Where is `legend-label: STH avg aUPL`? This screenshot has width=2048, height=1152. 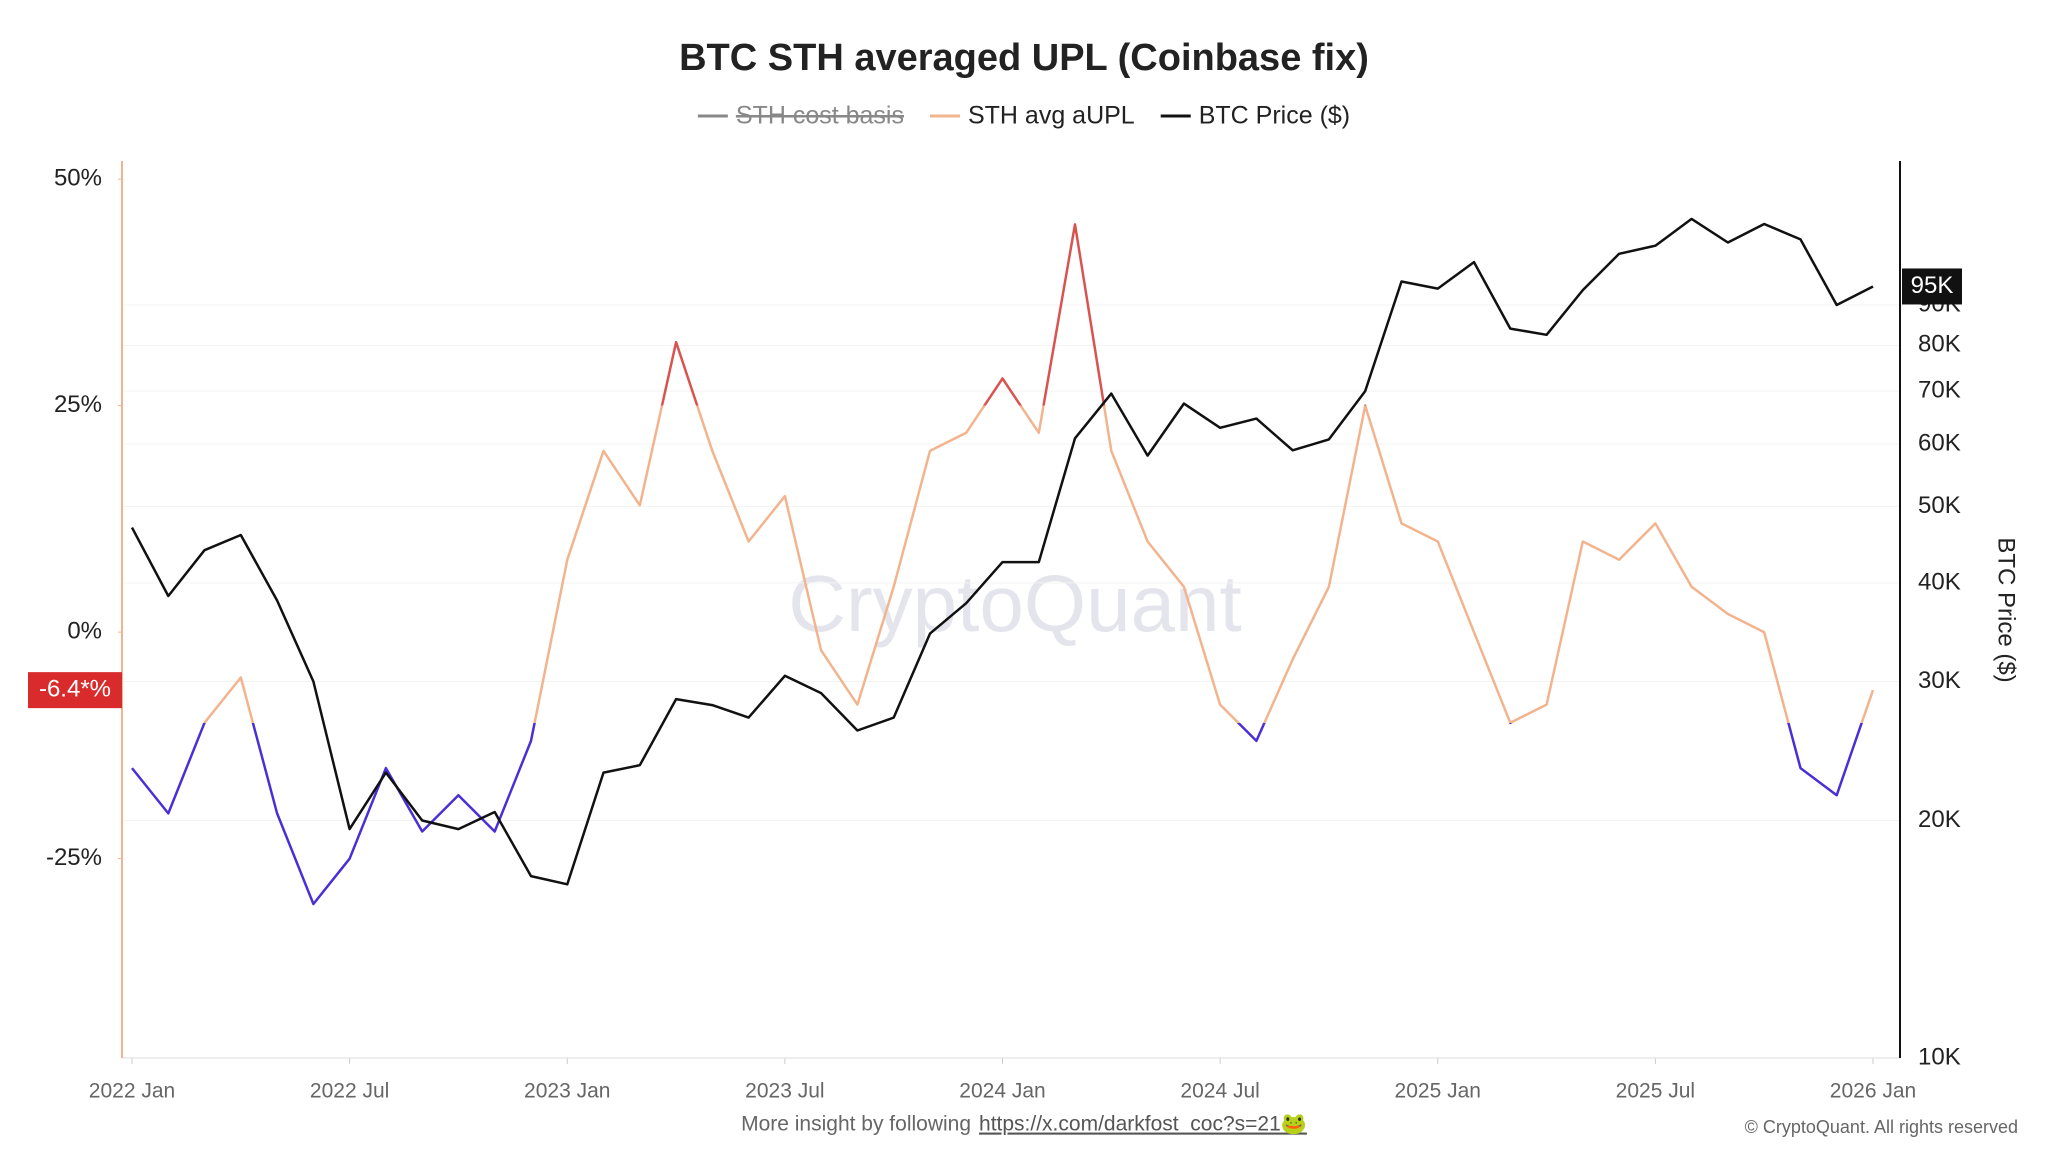
legend-label: STH avg aUPL is located at coordinates (1051, 116).